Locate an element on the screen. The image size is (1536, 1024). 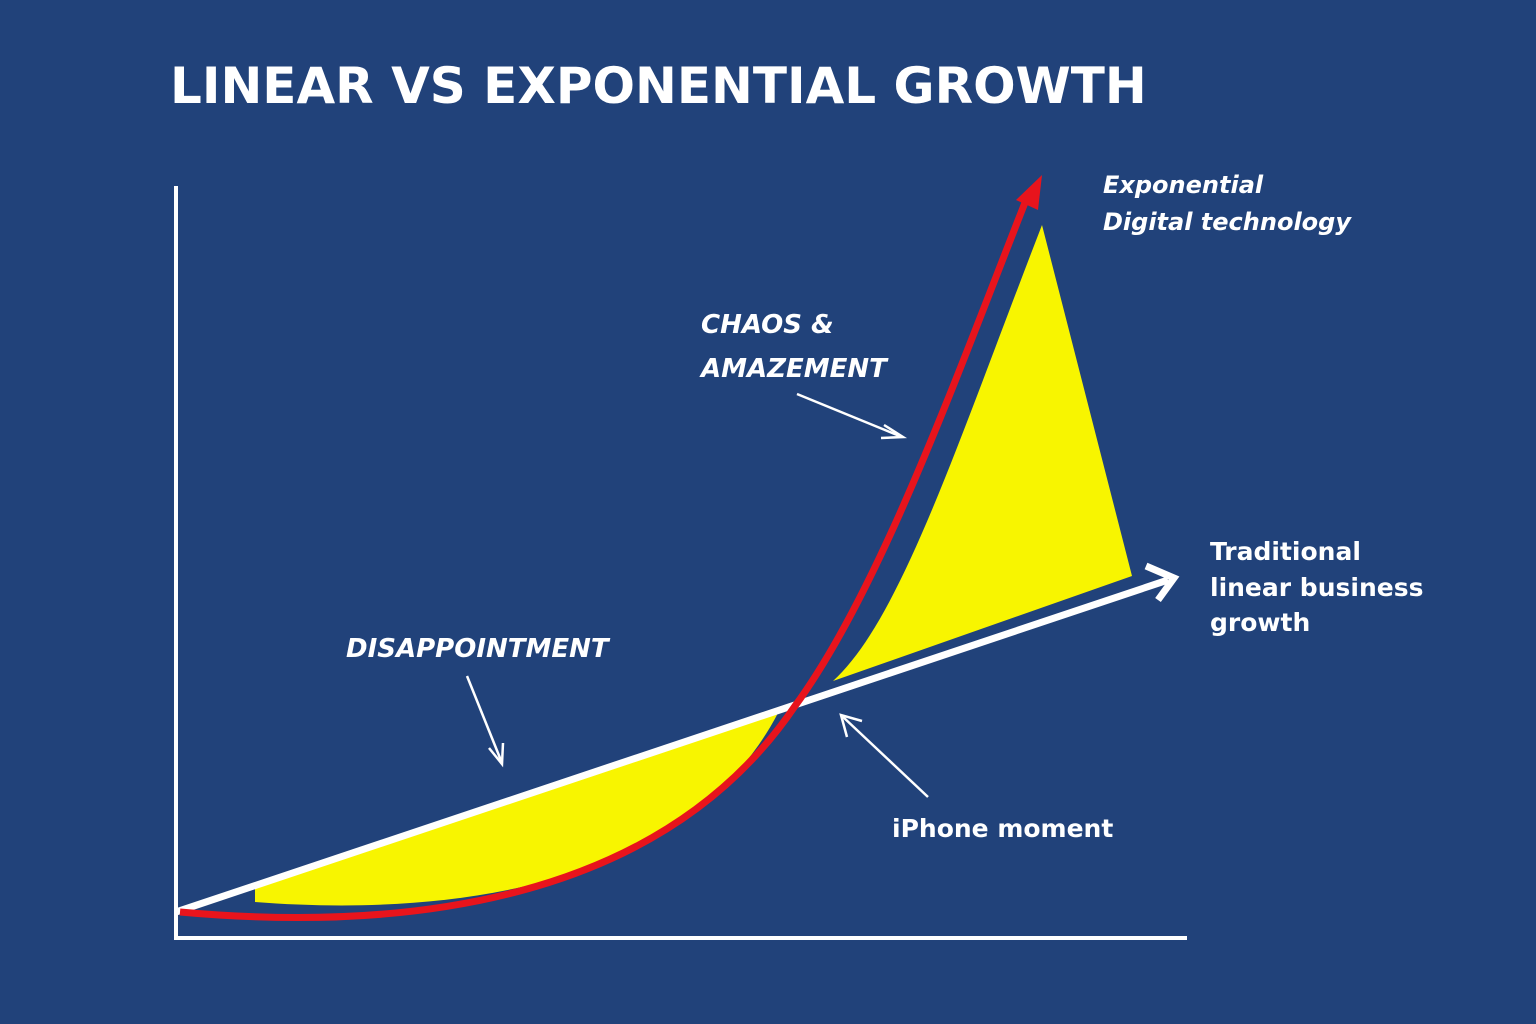
gap-above is located at coordinates (982, 453).